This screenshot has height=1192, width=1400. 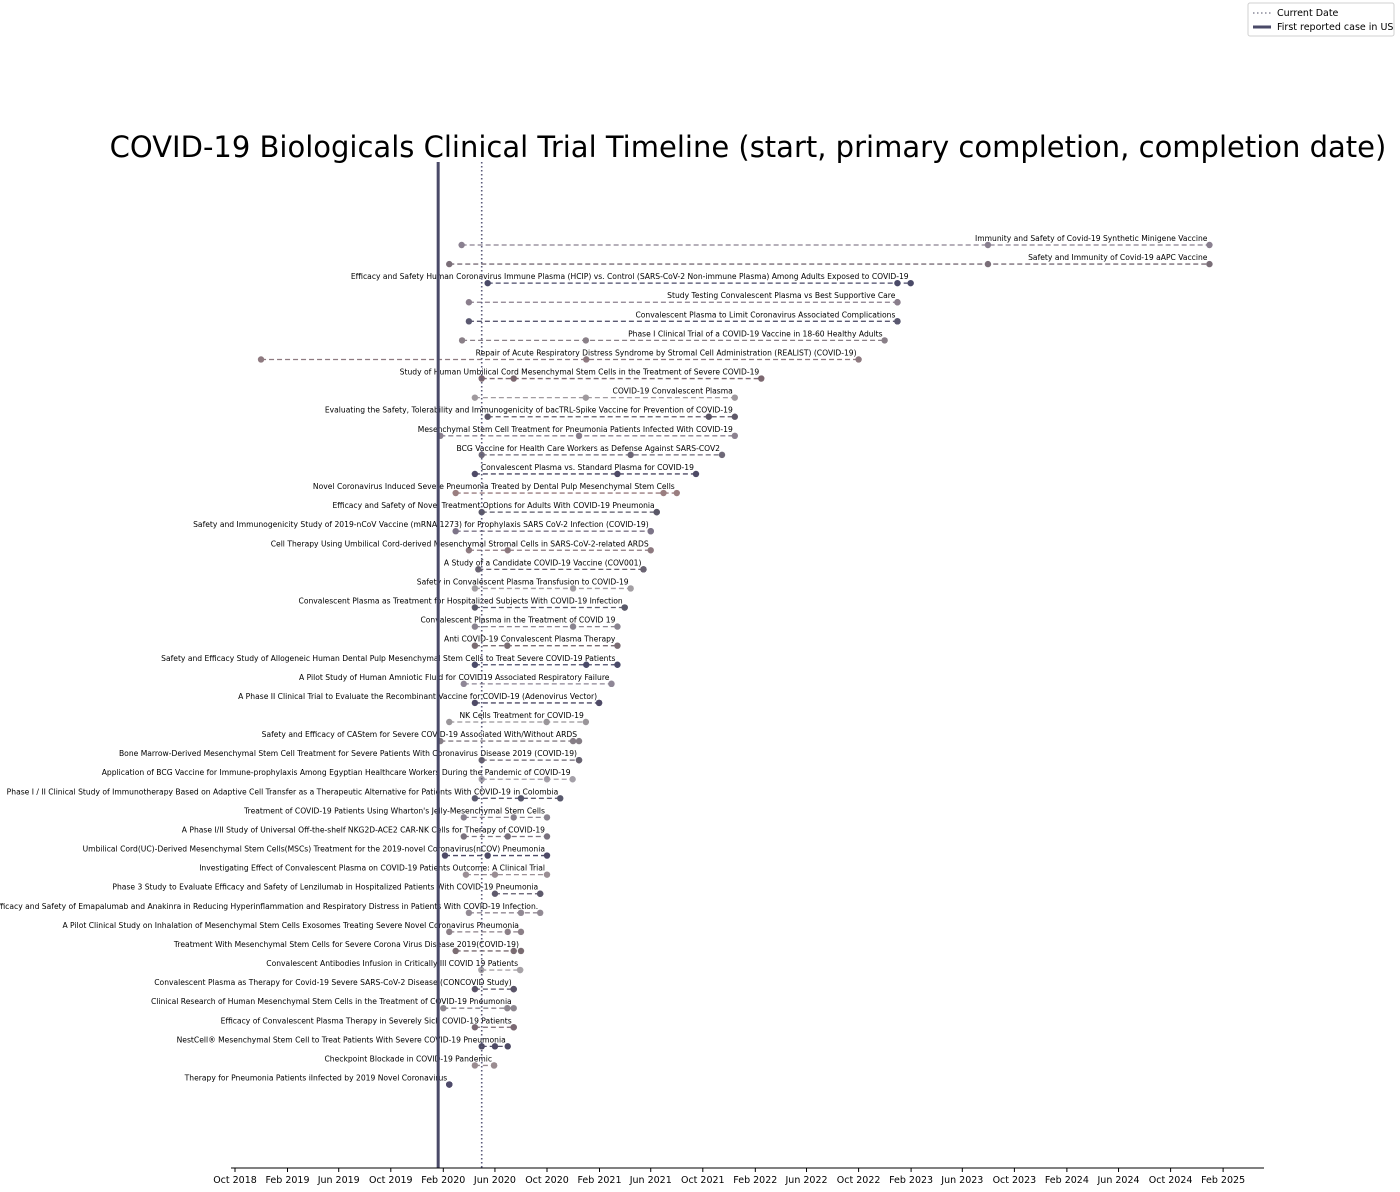 I want to click on legend-box, so click(x=1321, y=19).